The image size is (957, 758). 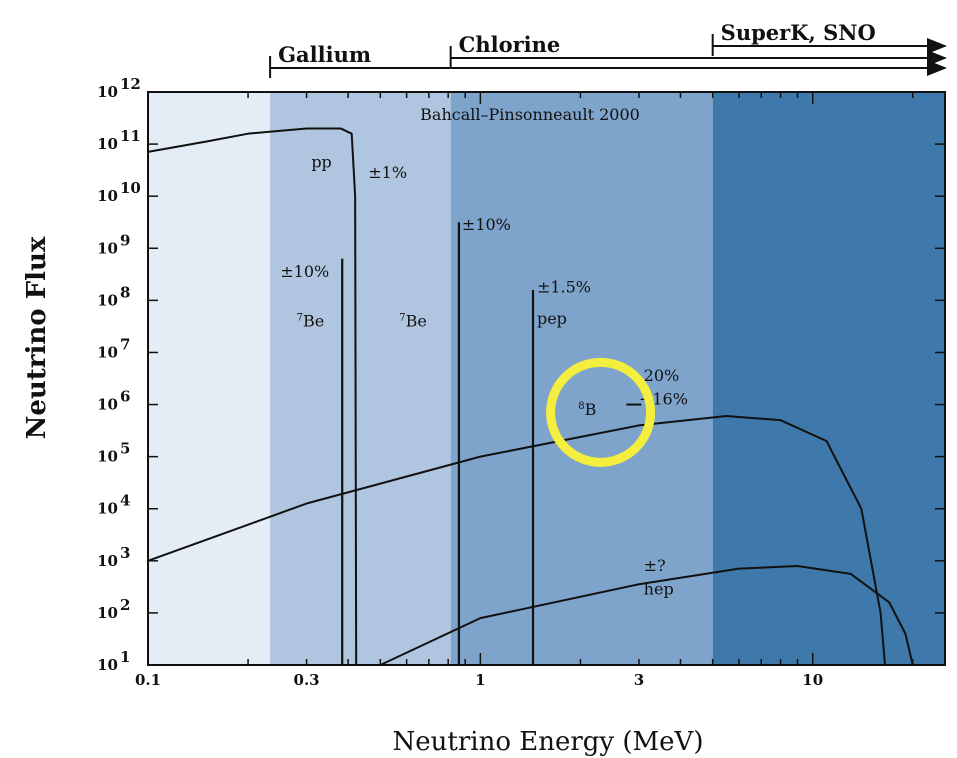 What do you see at coordinates (510, 44) in the screenshot?
I see `threshold-label: Chlorine` at bounding box center [510, 44].